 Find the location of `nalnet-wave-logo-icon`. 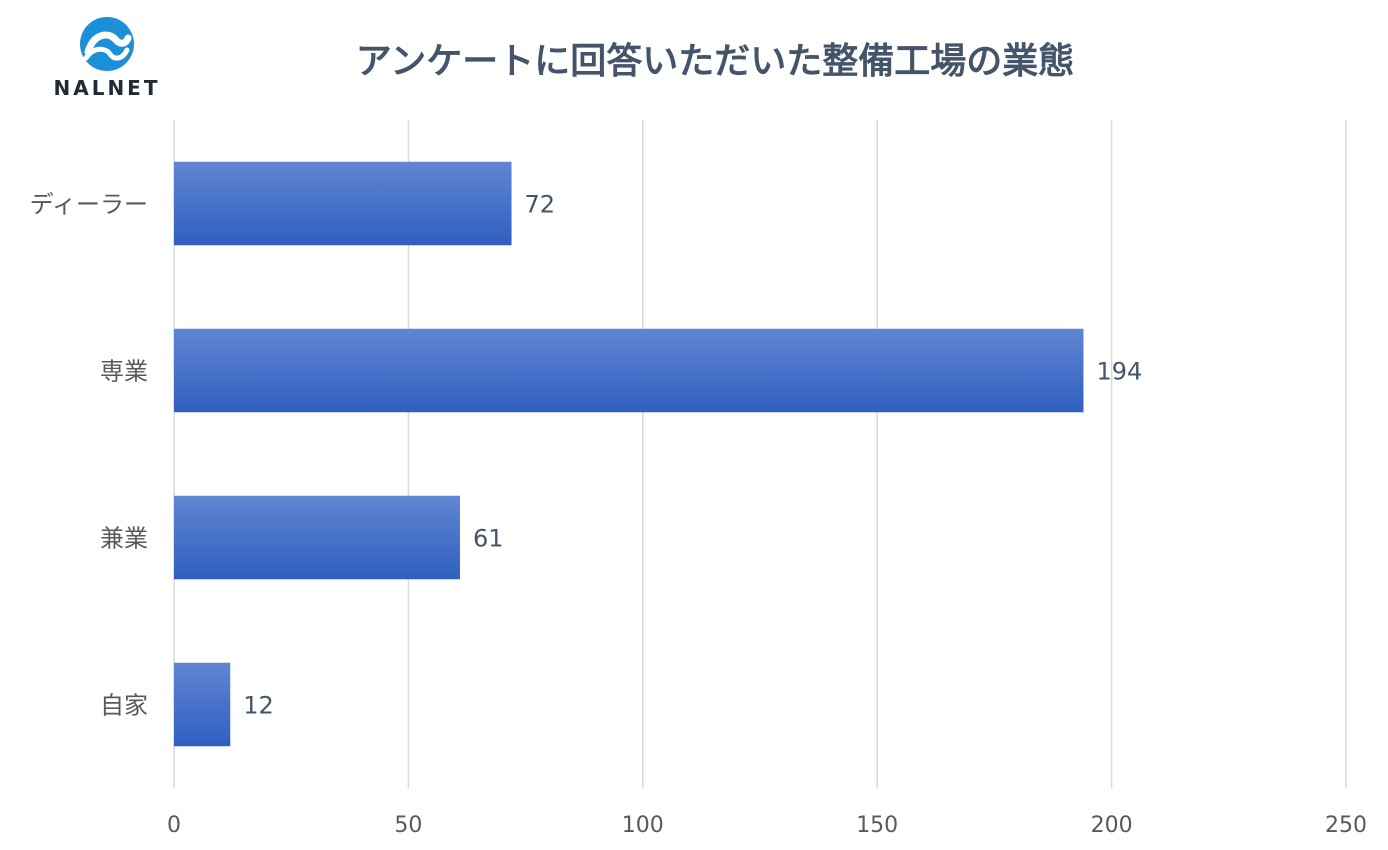

nalnet-wave-logo-icon is located at coordinates (107, 44).